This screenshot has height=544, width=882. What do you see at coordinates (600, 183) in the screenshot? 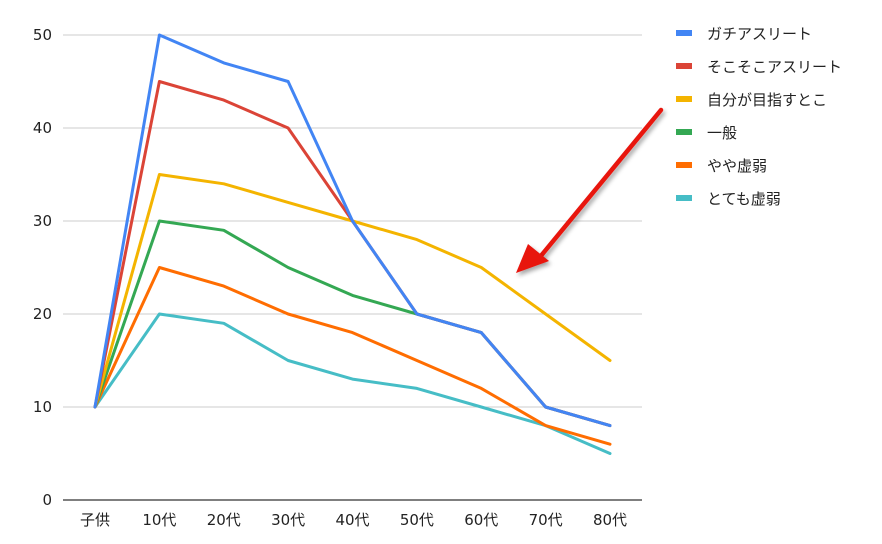
I see `red-arrow-shaft` at bounding box center [600, 183].